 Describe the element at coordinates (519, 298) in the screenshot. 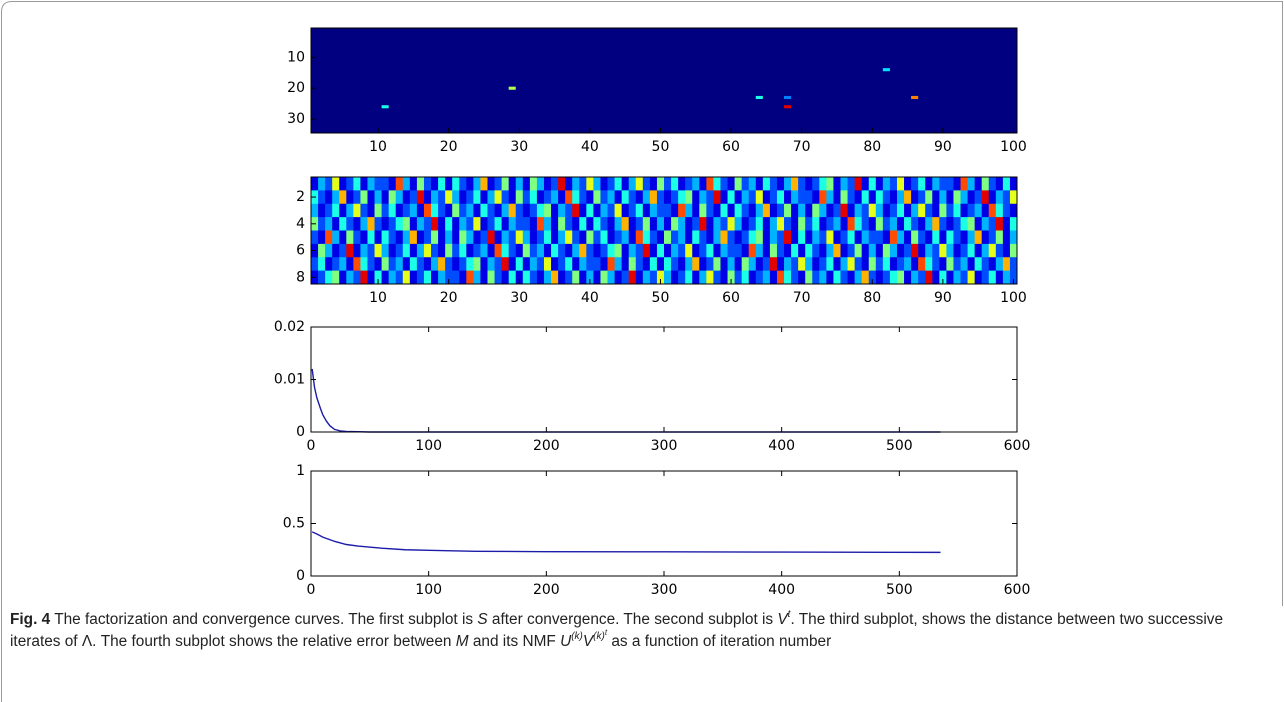

I see `x-tick-label: 30` at that location.